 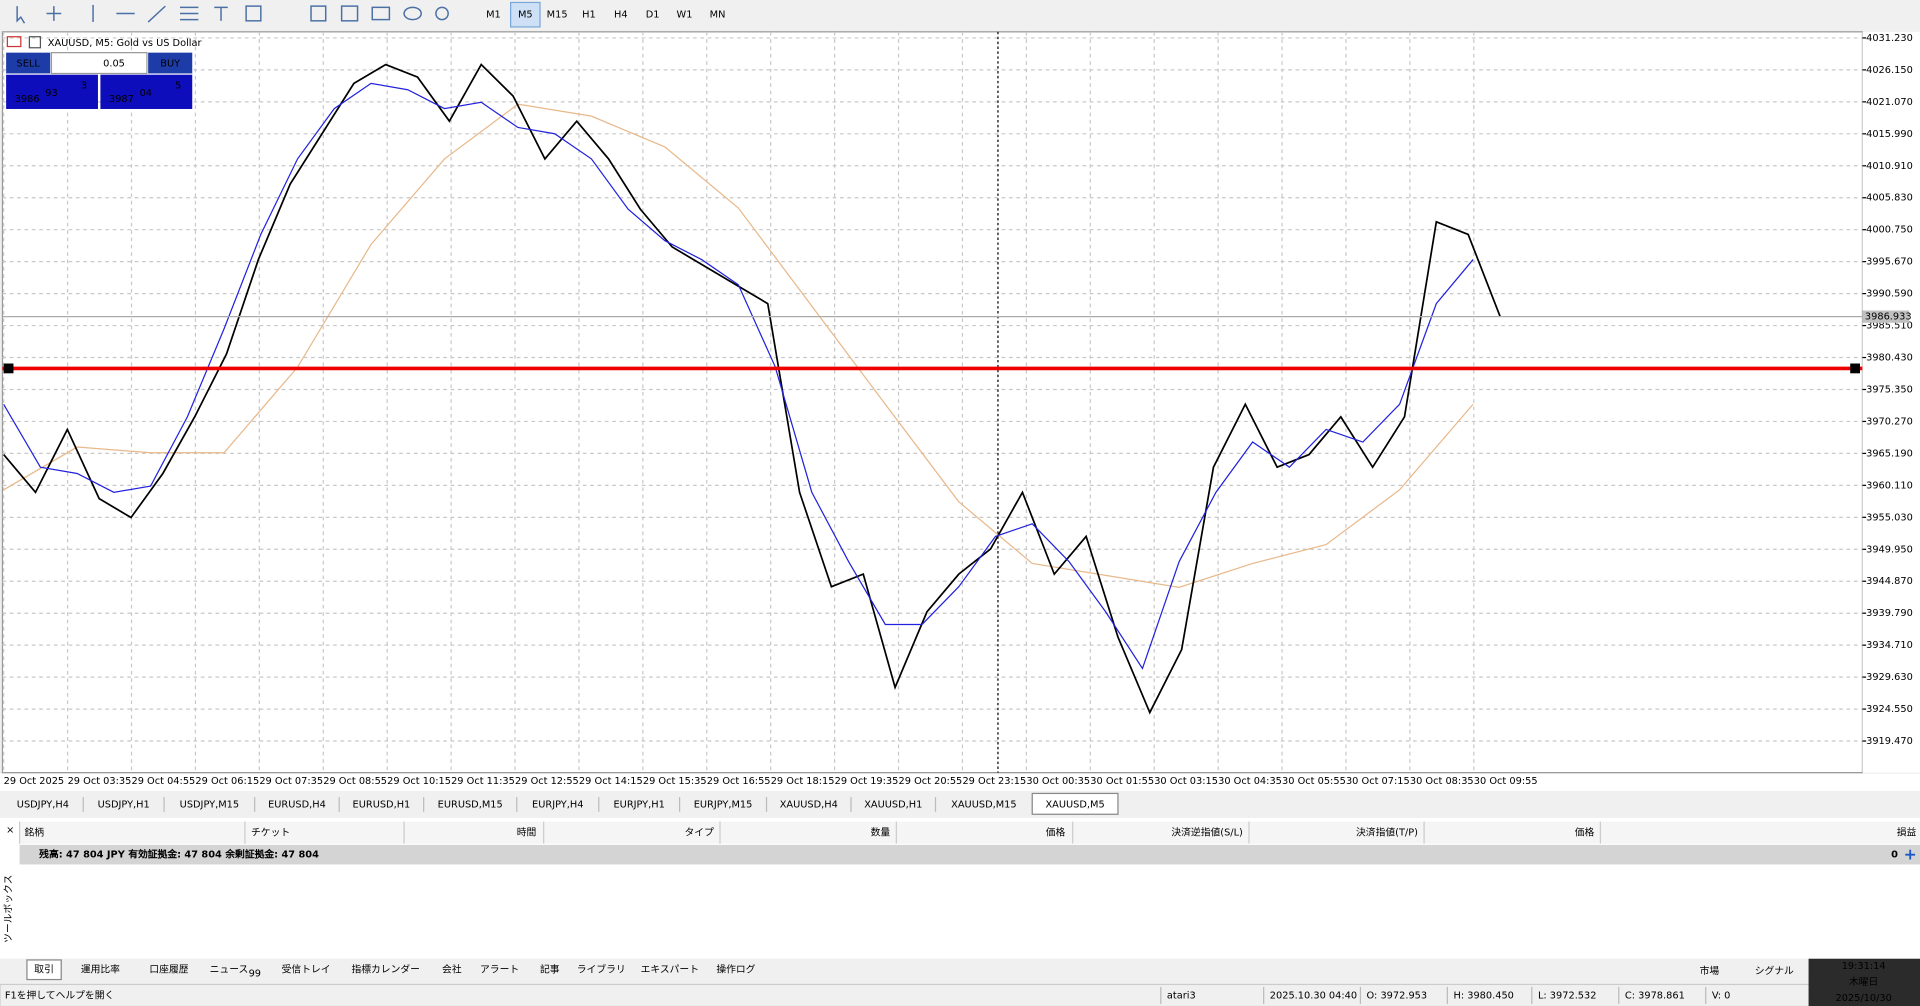 What do you see at coordinates (1774, 970) in the screenshot?
I see `signal-link: シグナル` at bounding box center [1774, 970].